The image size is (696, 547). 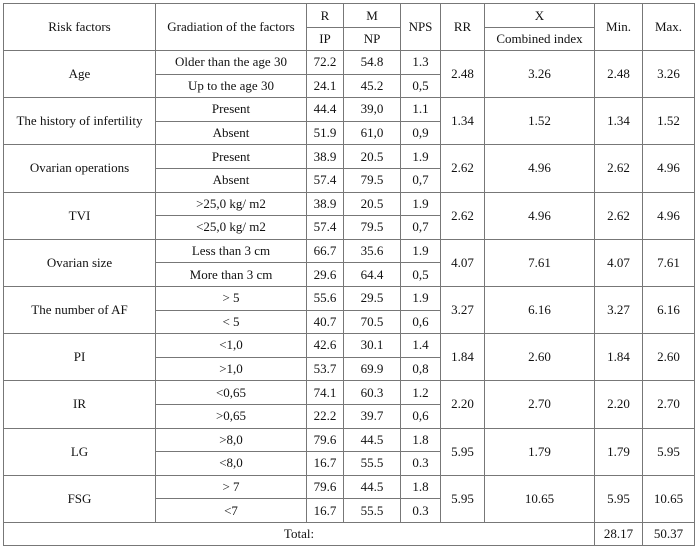 I want to click on rr-cell: 2.62, so click(x=462, y=215).